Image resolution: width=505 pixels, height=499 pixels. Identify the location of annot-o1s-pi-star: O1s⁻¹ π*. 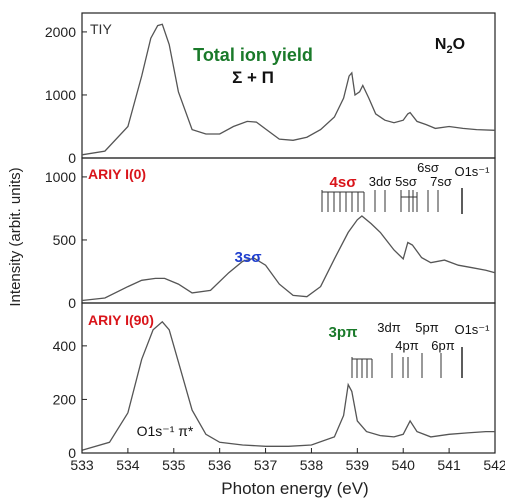
(165, 431).